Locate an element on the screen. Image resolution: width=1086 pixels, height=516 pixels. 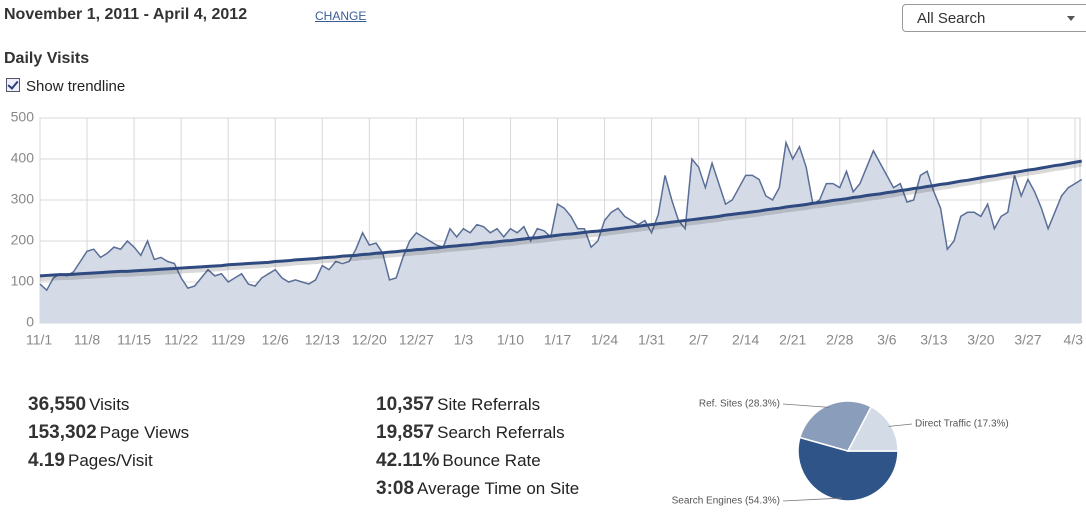
section-title: Daily Visits is located at coordinates (47, 58).